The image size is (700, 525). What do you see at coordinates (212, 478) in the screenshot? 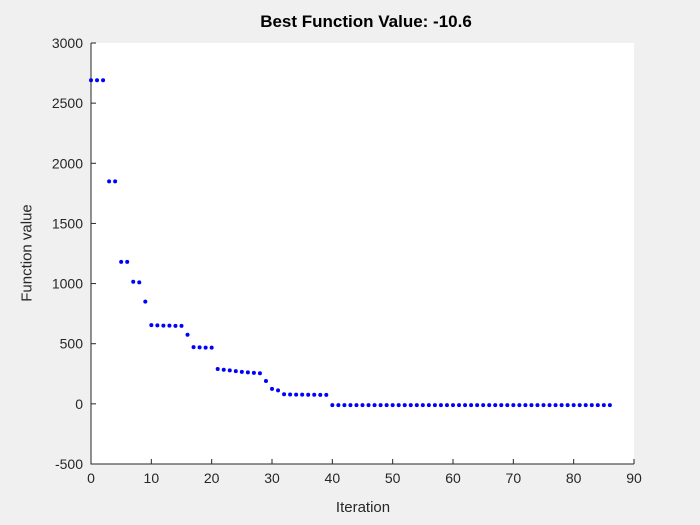
I see `x-tick-label: 20` at bounding box center [212, 478].